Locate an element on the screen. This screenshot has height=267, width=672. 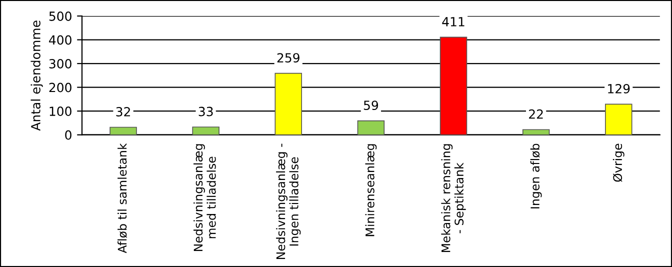
data-label: 259 is located at coordinates (288, 58).